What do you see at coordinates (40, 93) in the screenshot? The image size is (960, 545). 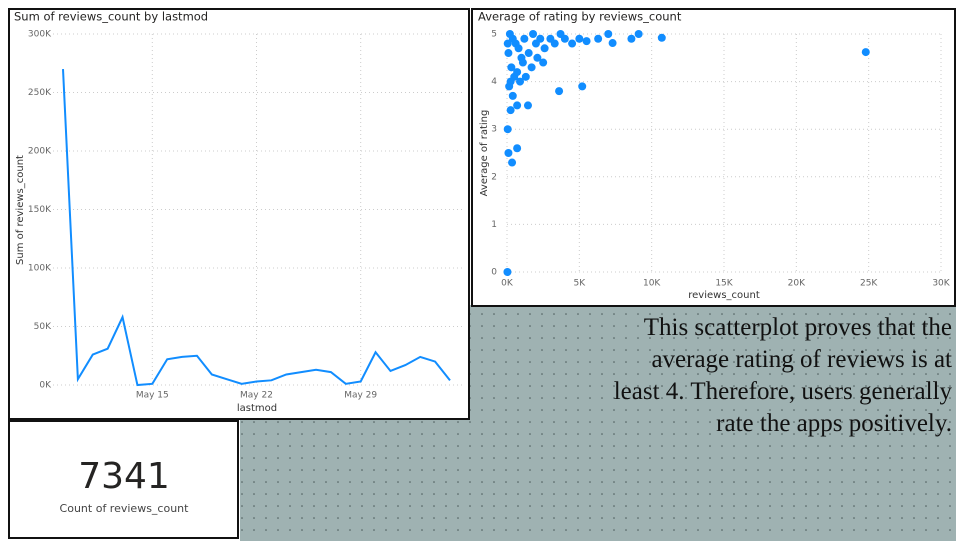 I see `y-tick-label: 250K` at bounding box center [40, 93].